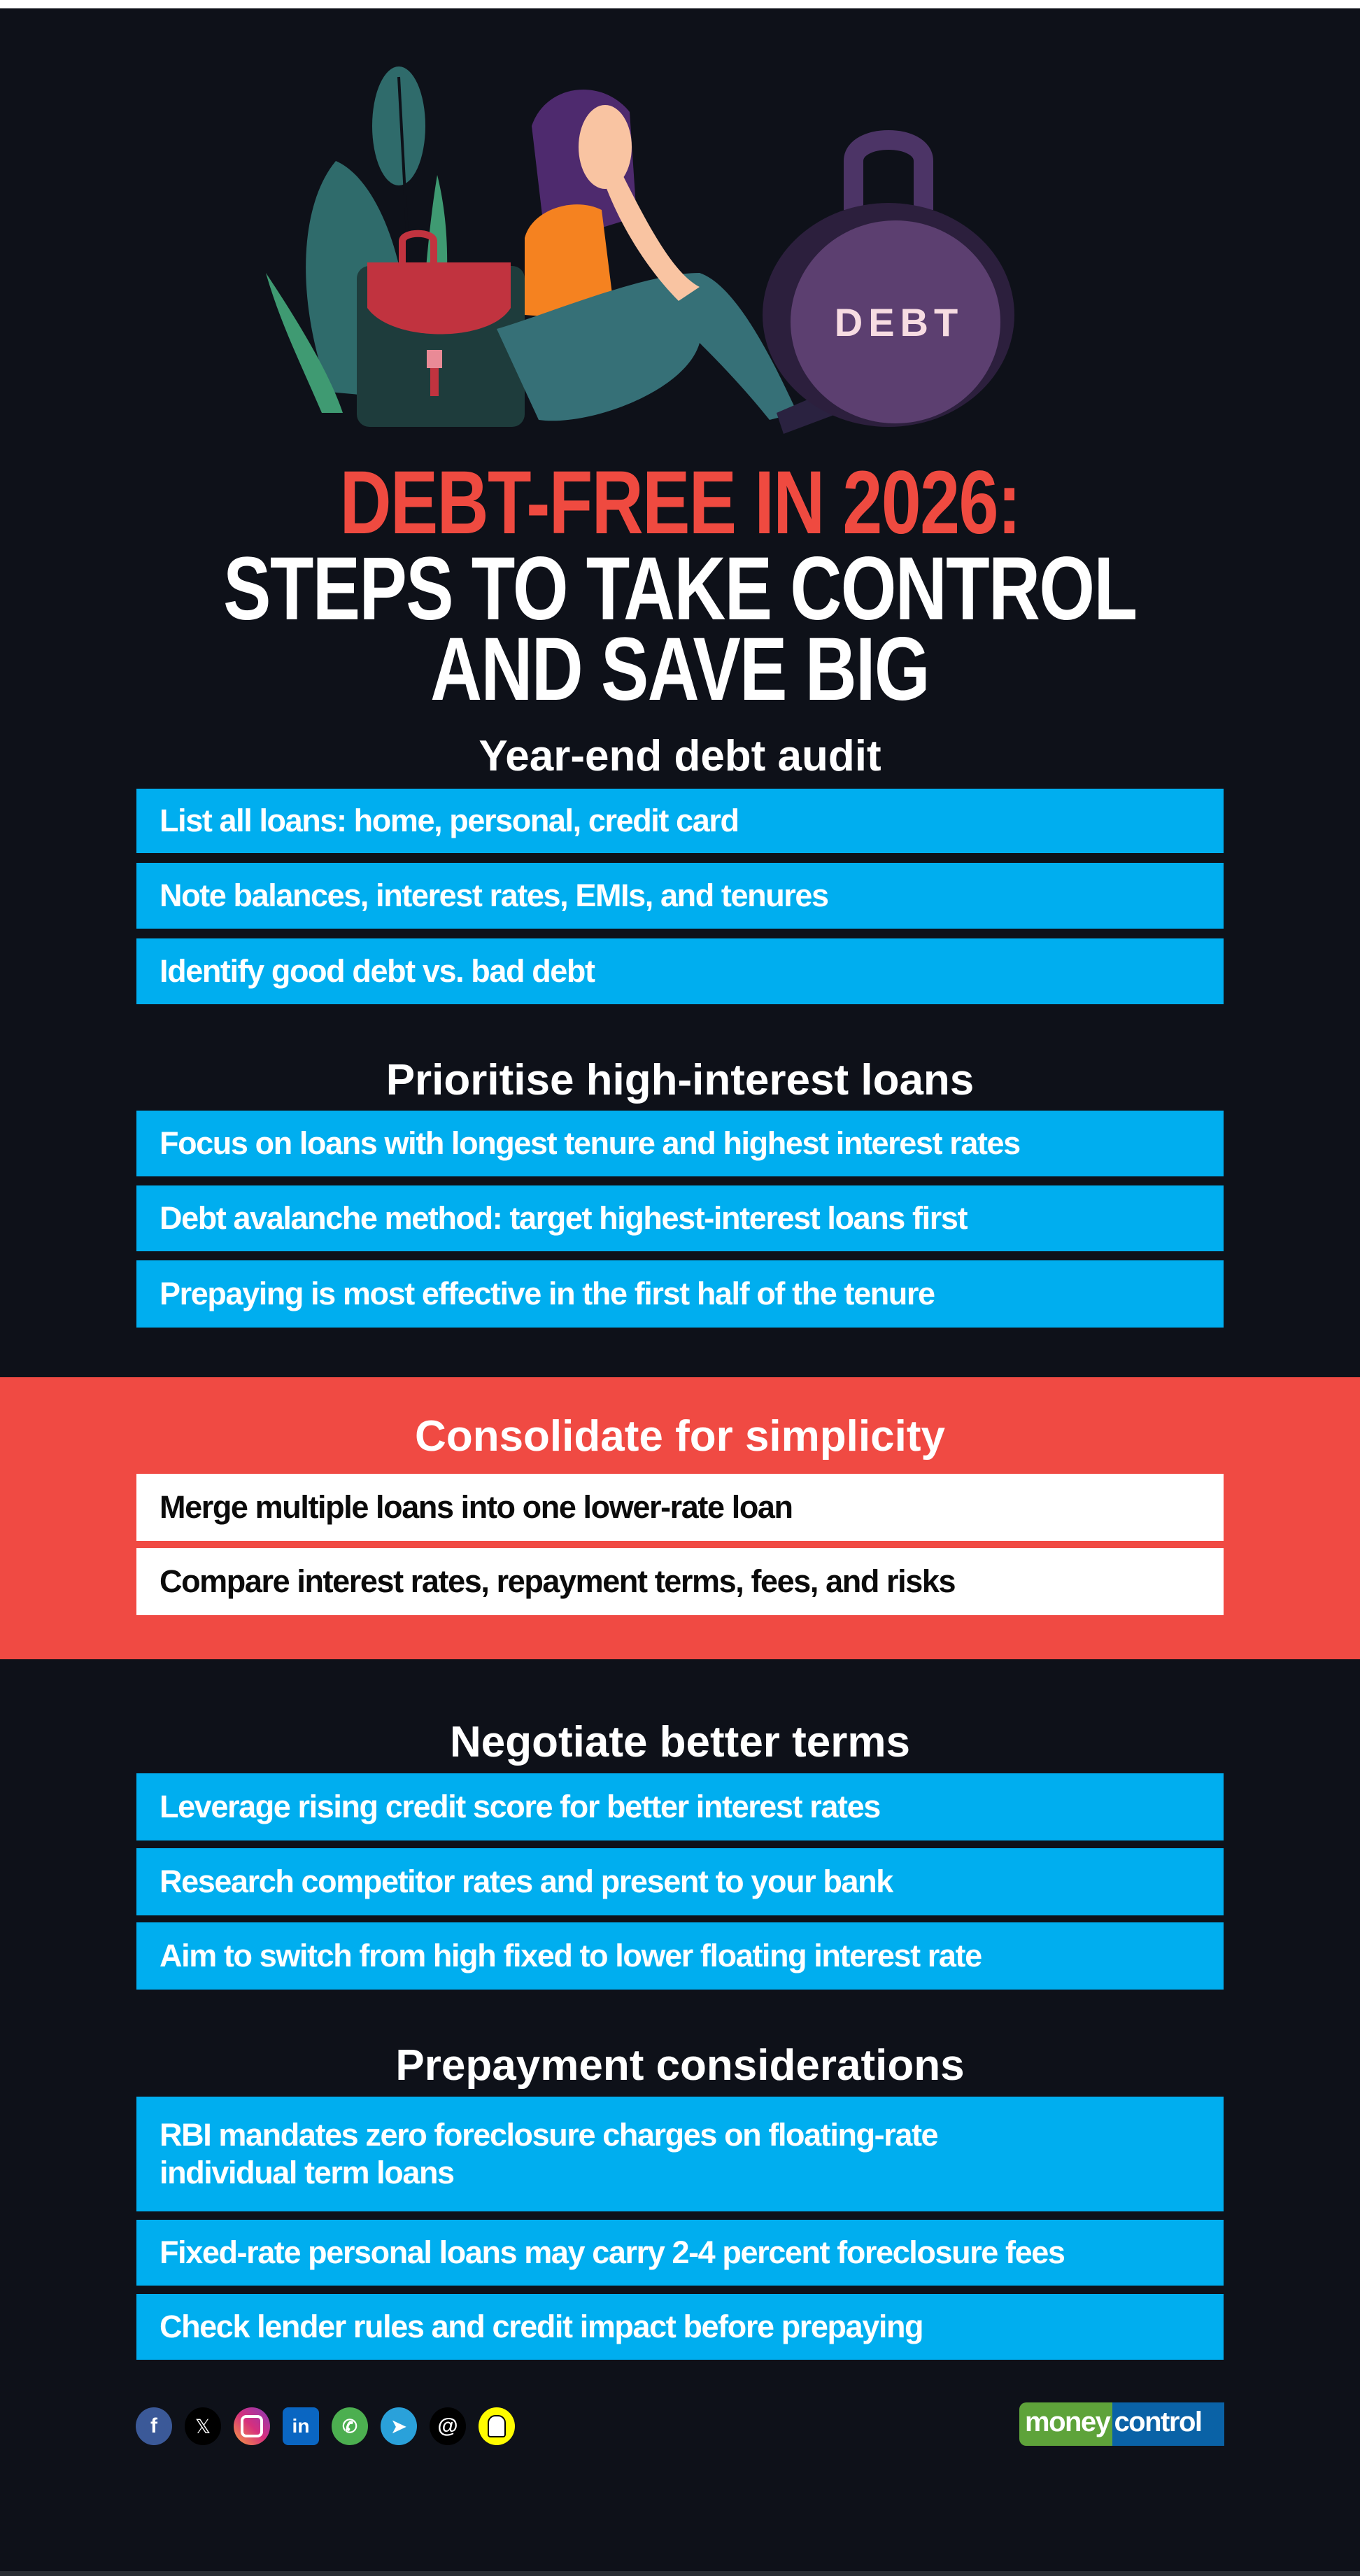 This screenshot has height=2576, width=1360. What do you see at coordinates (888, 278) in the screenshot?
I see `debt-kettlebell-icon: DEBT` at bounding box center [888, 278].